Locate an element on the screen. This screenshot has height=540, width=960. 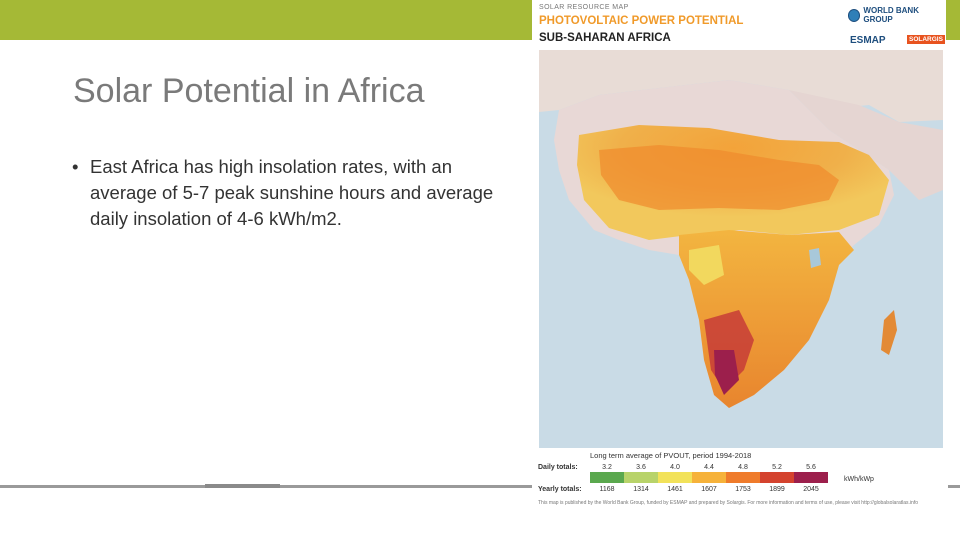
legend-yearly-value: 1461 is located at coordinates (675, 489).